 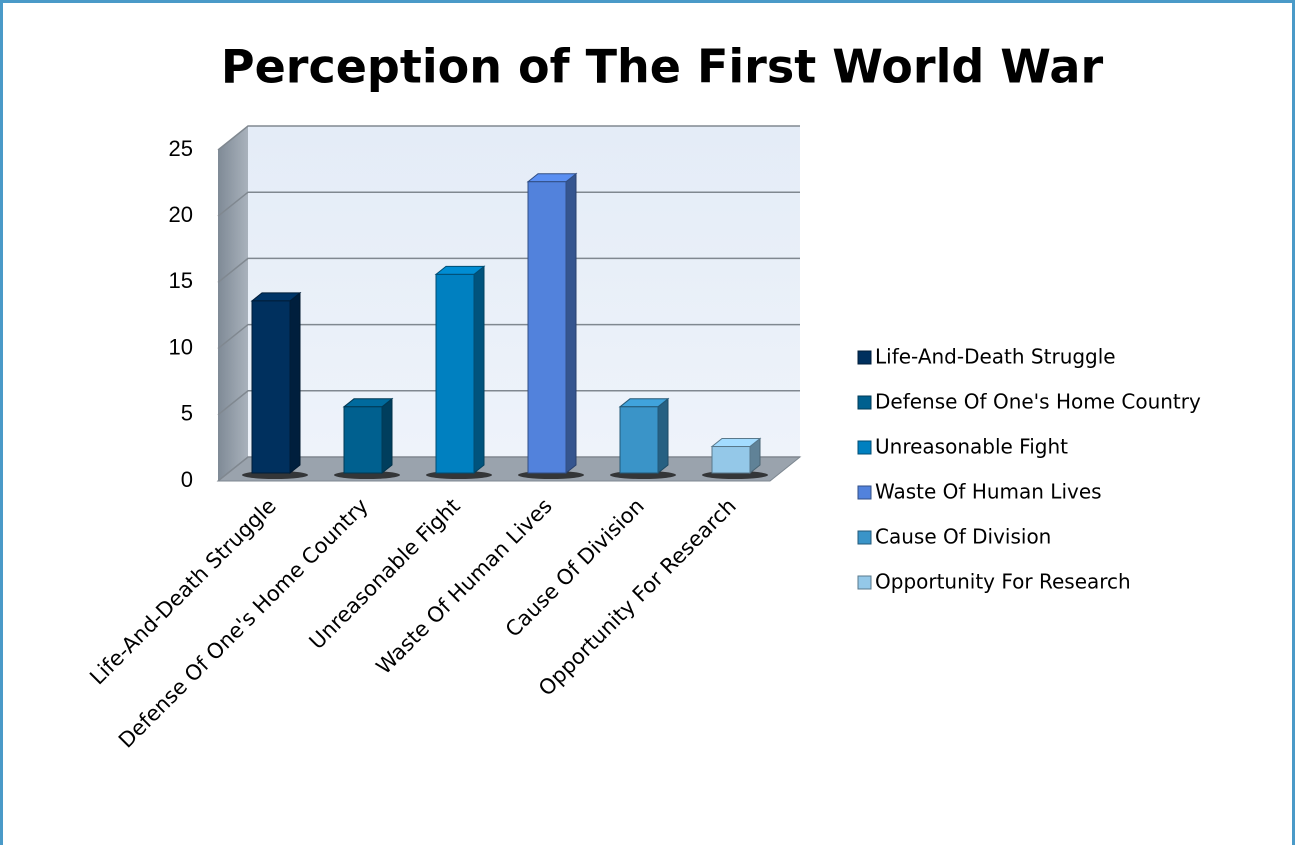 What do you see at coordinates (637, 597) in the screenshot?
I see `x-tick-label: Opportunity For Research` at bounding box center [637, 597].